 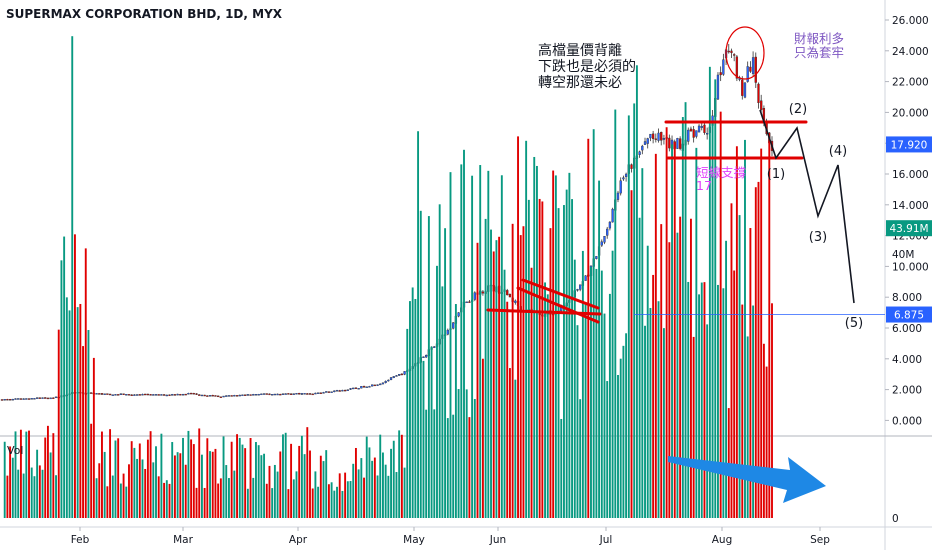 What do you see at coordinates (910, 175) in the screenshot?
I see `price-tick-label: 16.000` at bounding box center [910, 175].